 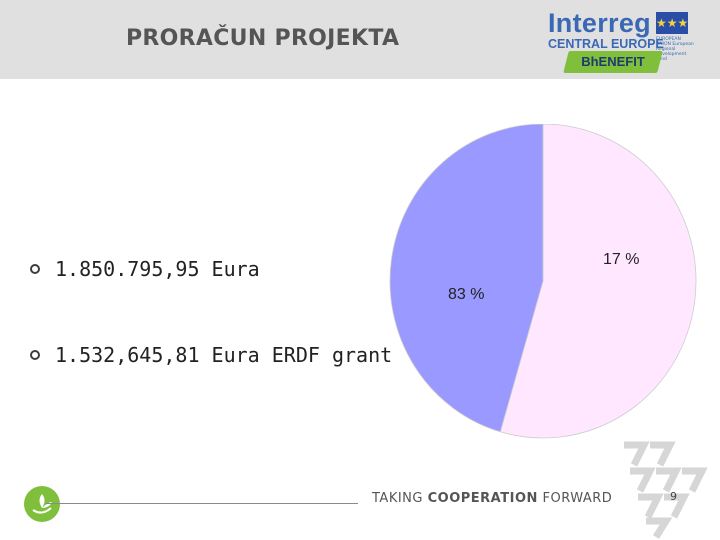 What do you see at coordinates (42, 504) in the screenshot?
I see `leaf-logo-icon` at bounding box center [42, 504].